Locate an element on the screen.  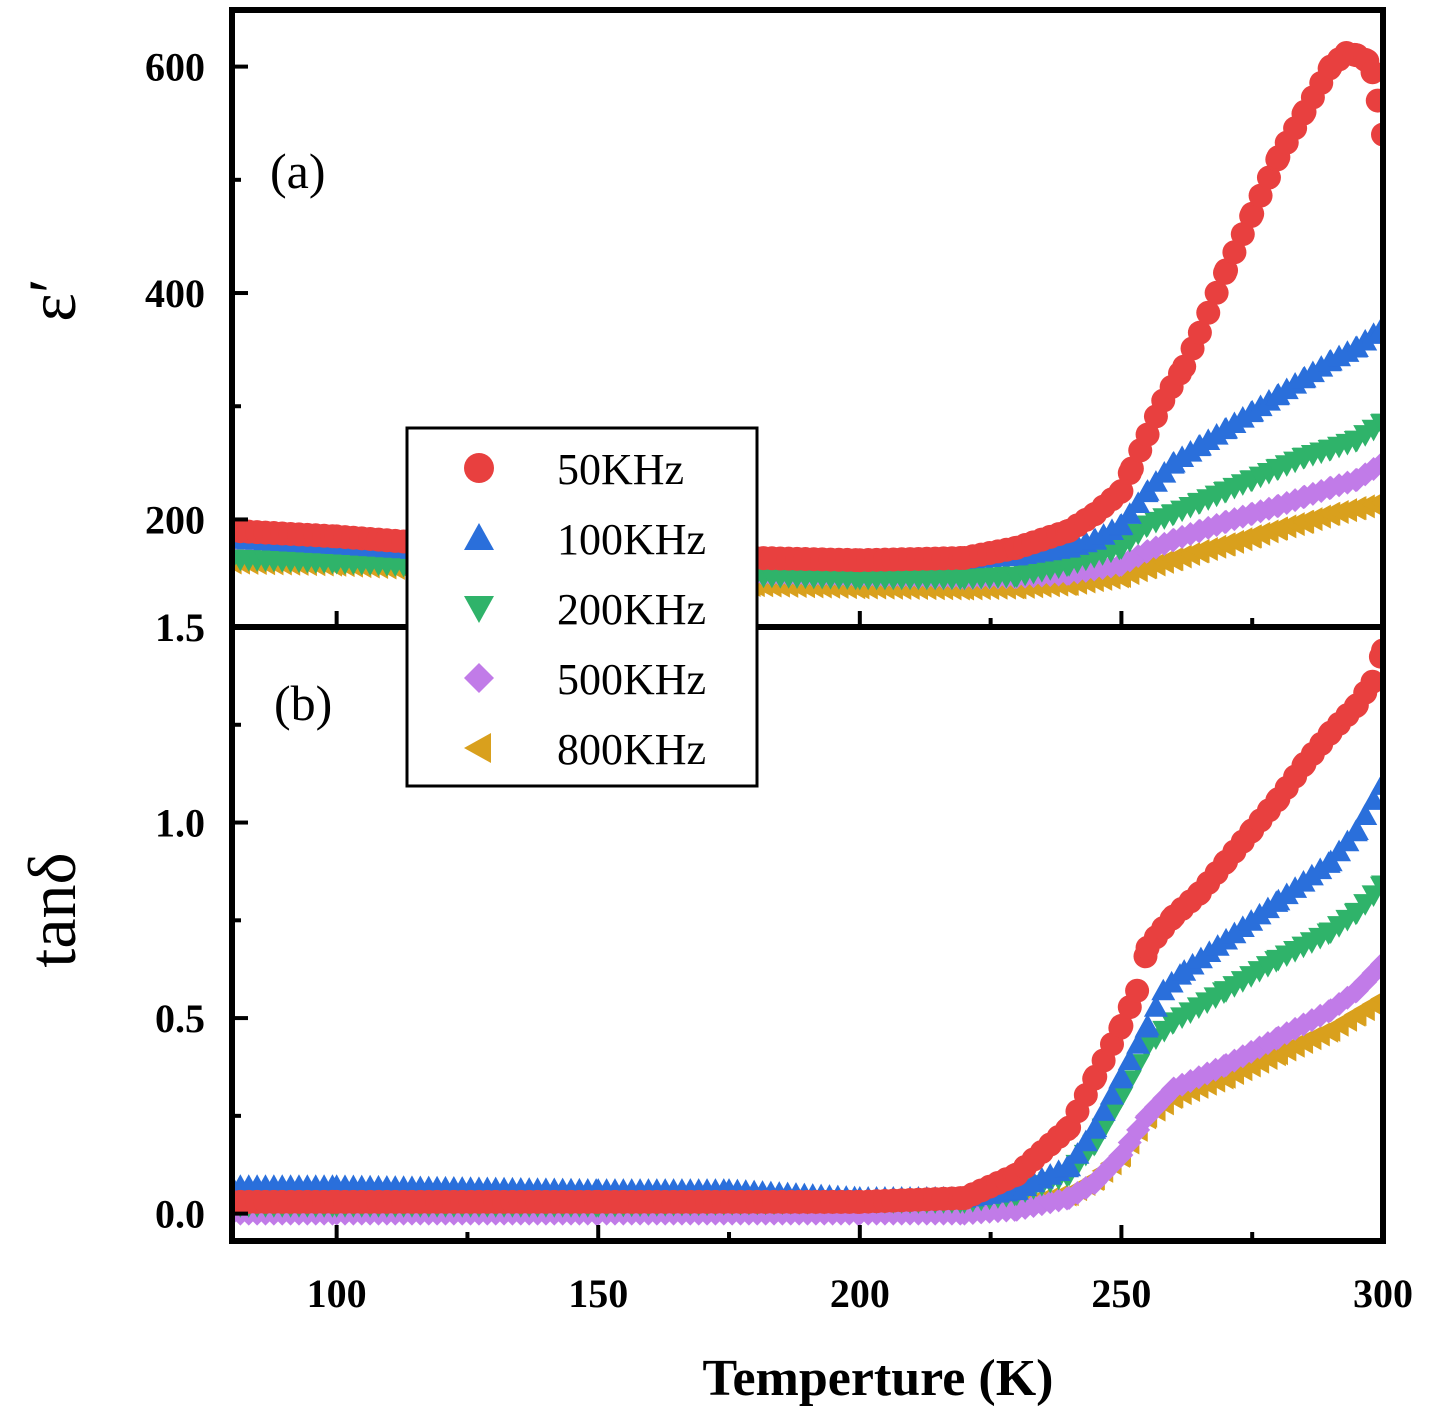
legend-label-100khz: 100KHz is located at coordinates (631, 539).